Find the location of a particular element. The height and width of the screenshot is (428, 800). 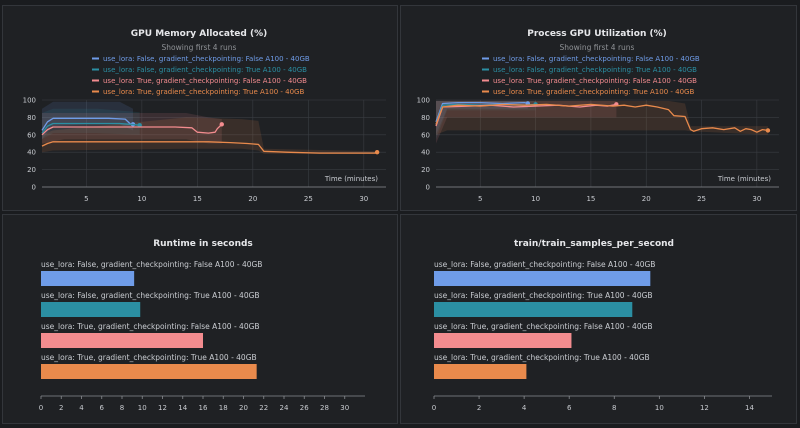

chart-title: GPU Memory Allocated (%) is located at coordinates (199, 34).